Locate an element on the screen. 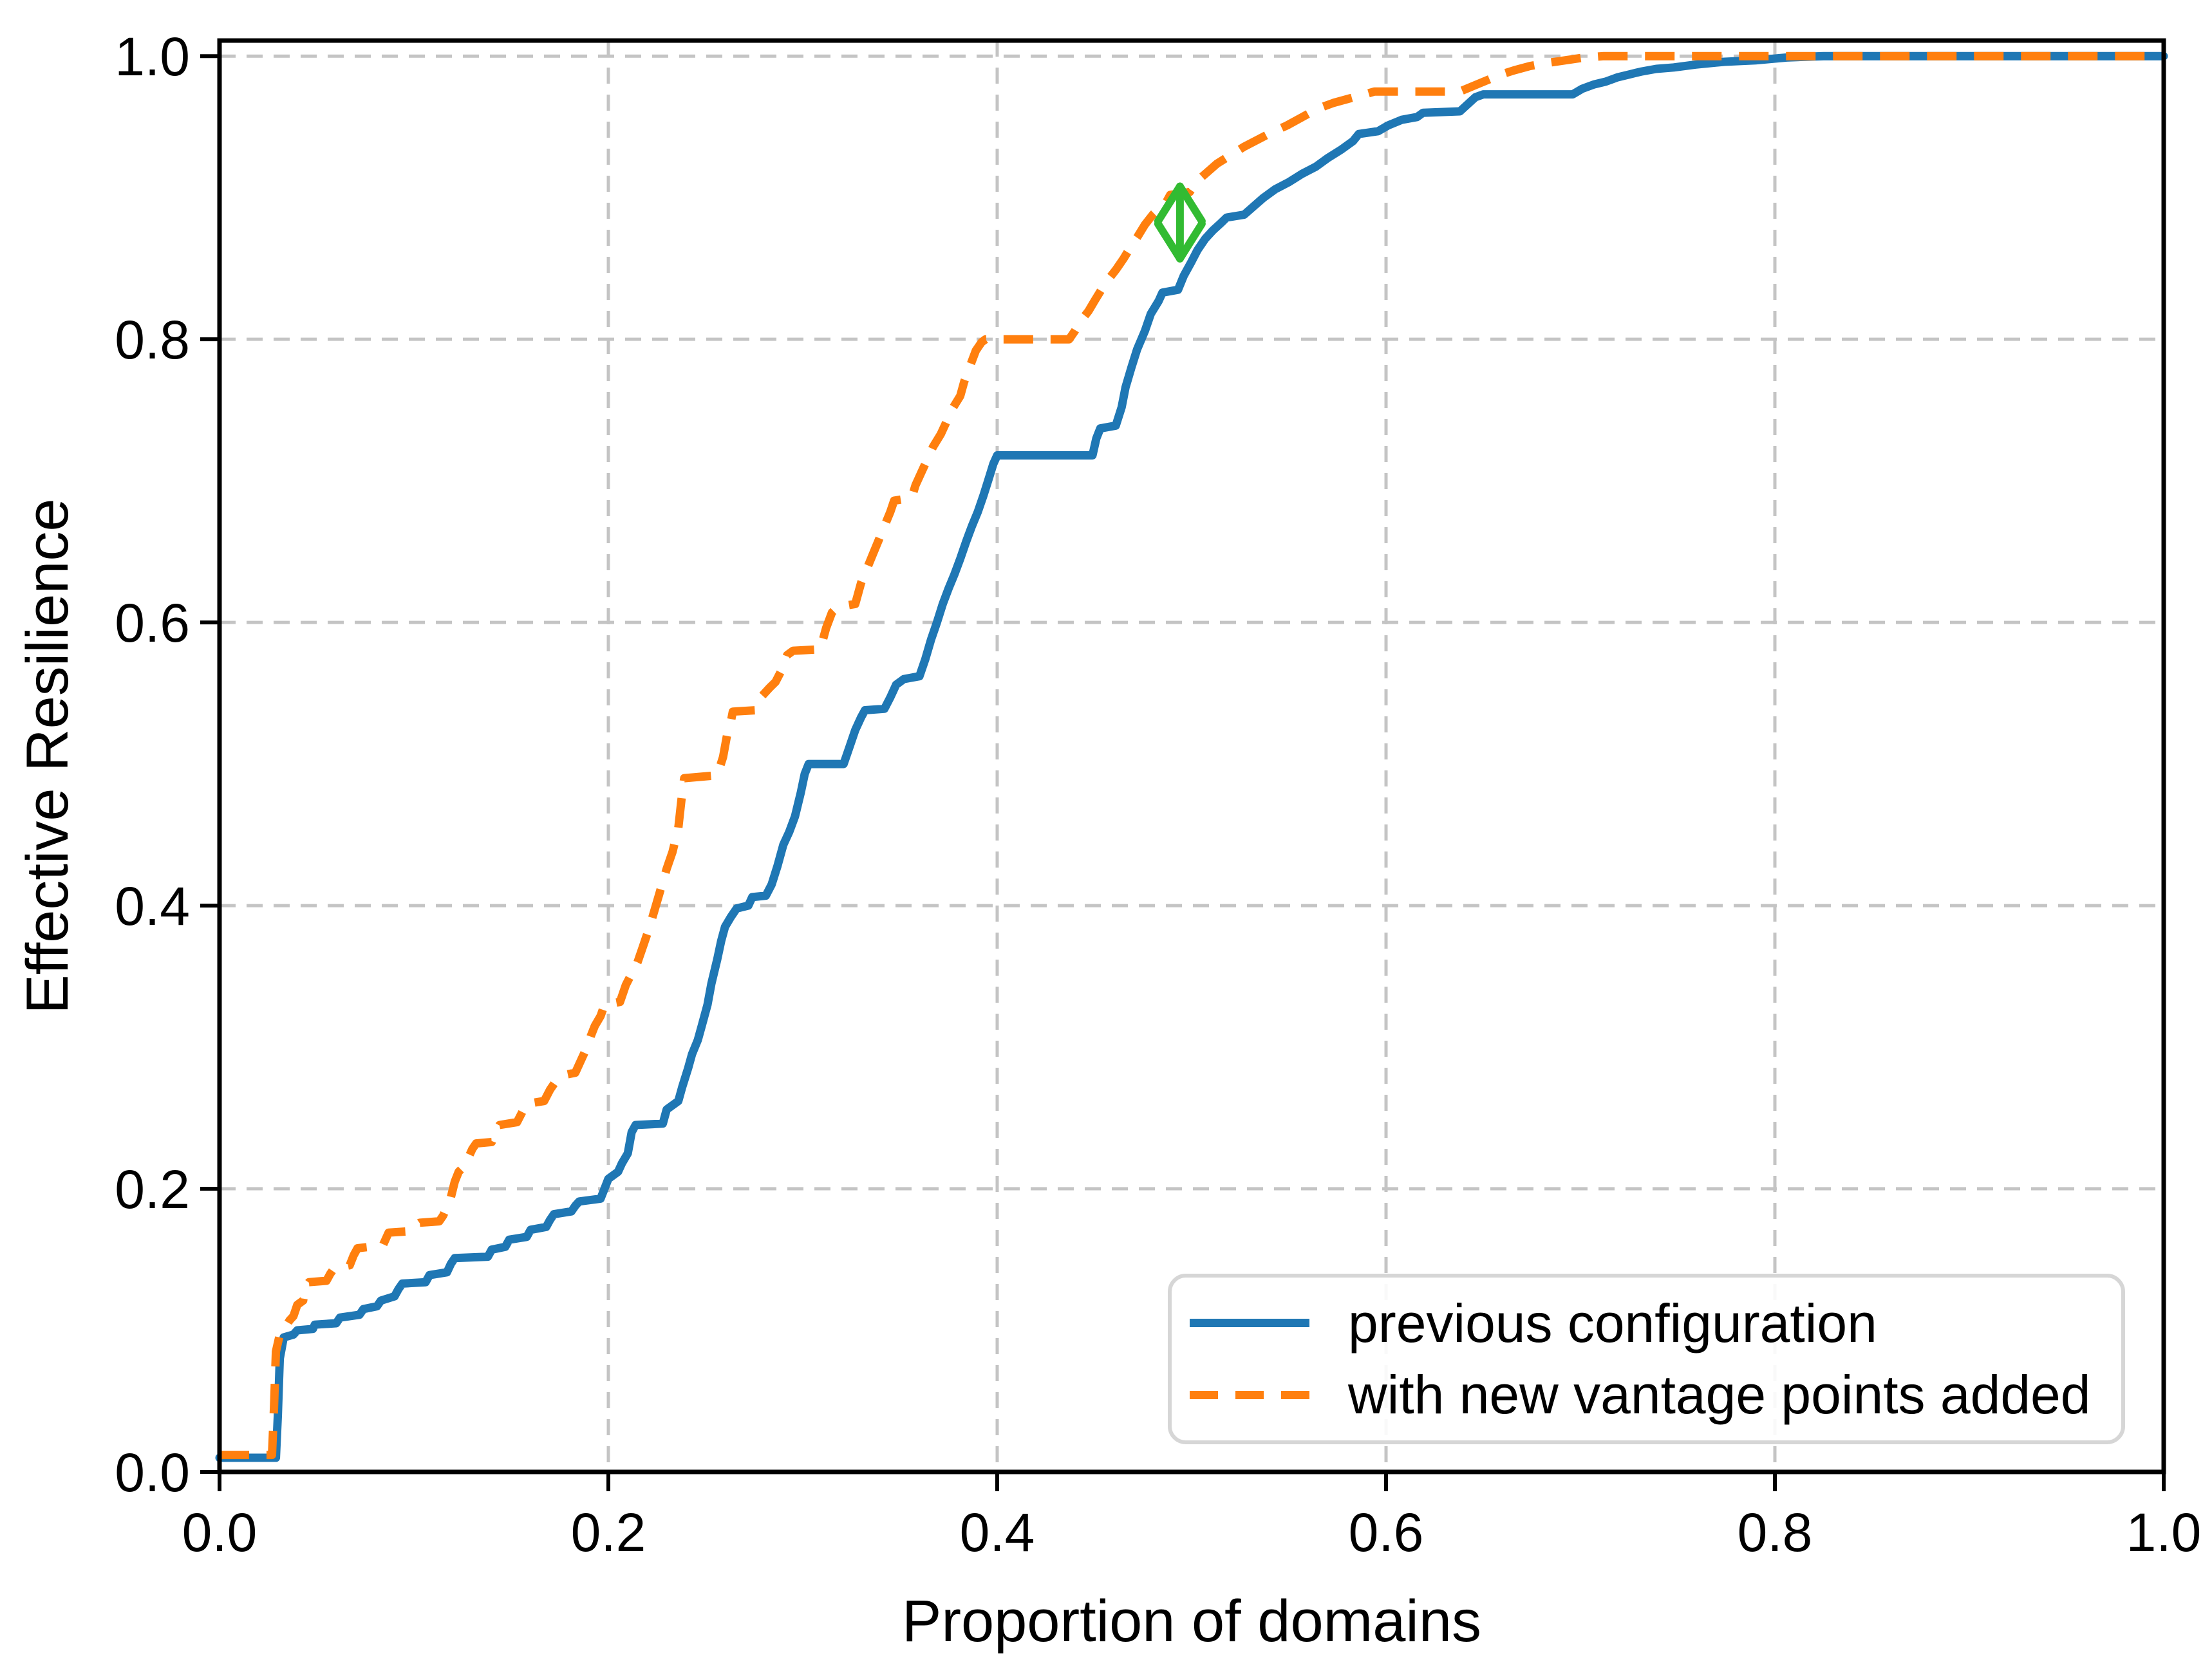 This screenshot has width=2212, height=1665. legend-item-new-vantage-points: with new vantage points added is located at coordinates (1646, 1395).